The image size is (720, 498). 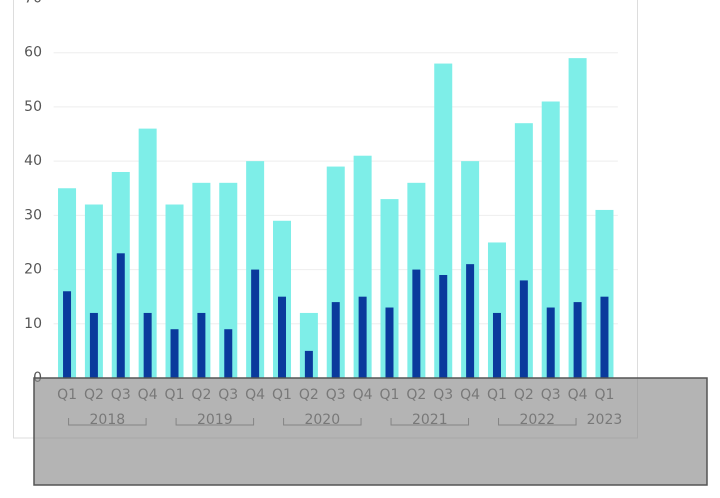 I want to click on y-tick-label: 20, so click(x=33, y=270).